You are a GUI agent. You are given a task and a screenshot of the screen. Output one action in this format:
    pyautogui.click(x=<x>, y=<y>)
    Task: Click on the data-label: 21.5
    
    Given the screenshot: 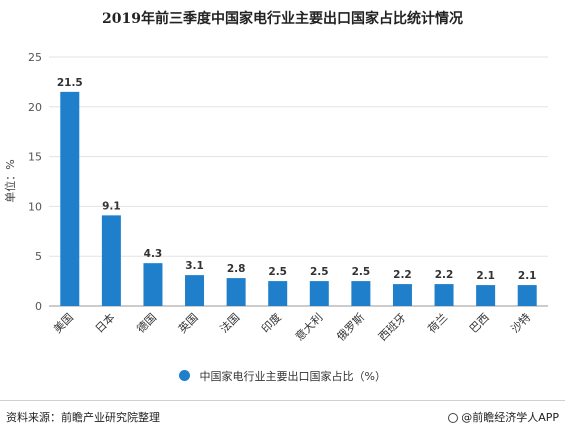 What is the action you would take?
    pyautogui.click(x=70, y=83)
    